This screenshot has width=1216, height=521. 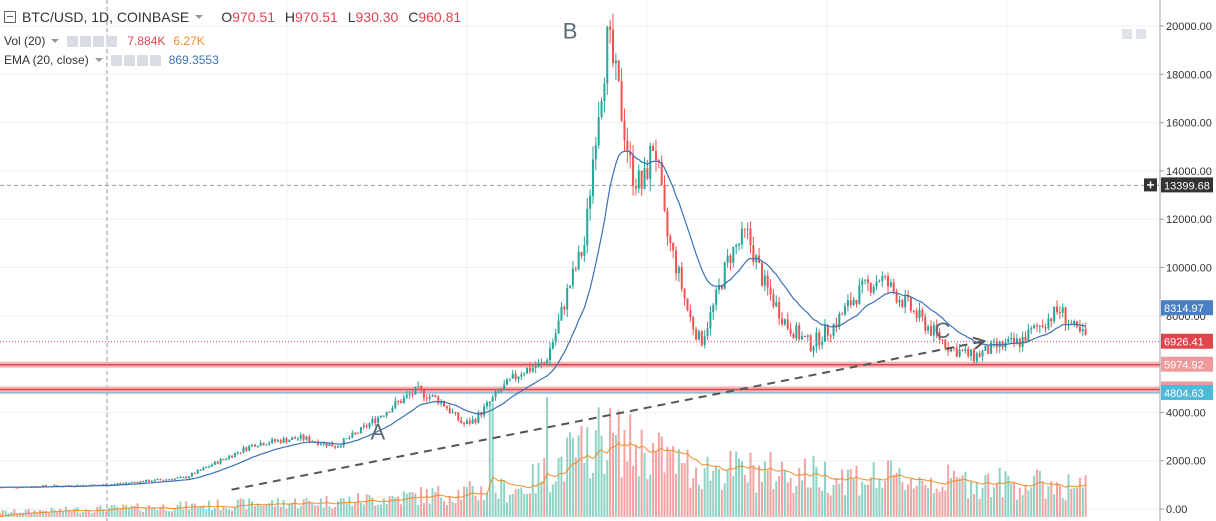 What do you see at coordinates (1141, 34) in the screenshot?
I see `scroll-down-icon` at bounding box center [1141, 34].